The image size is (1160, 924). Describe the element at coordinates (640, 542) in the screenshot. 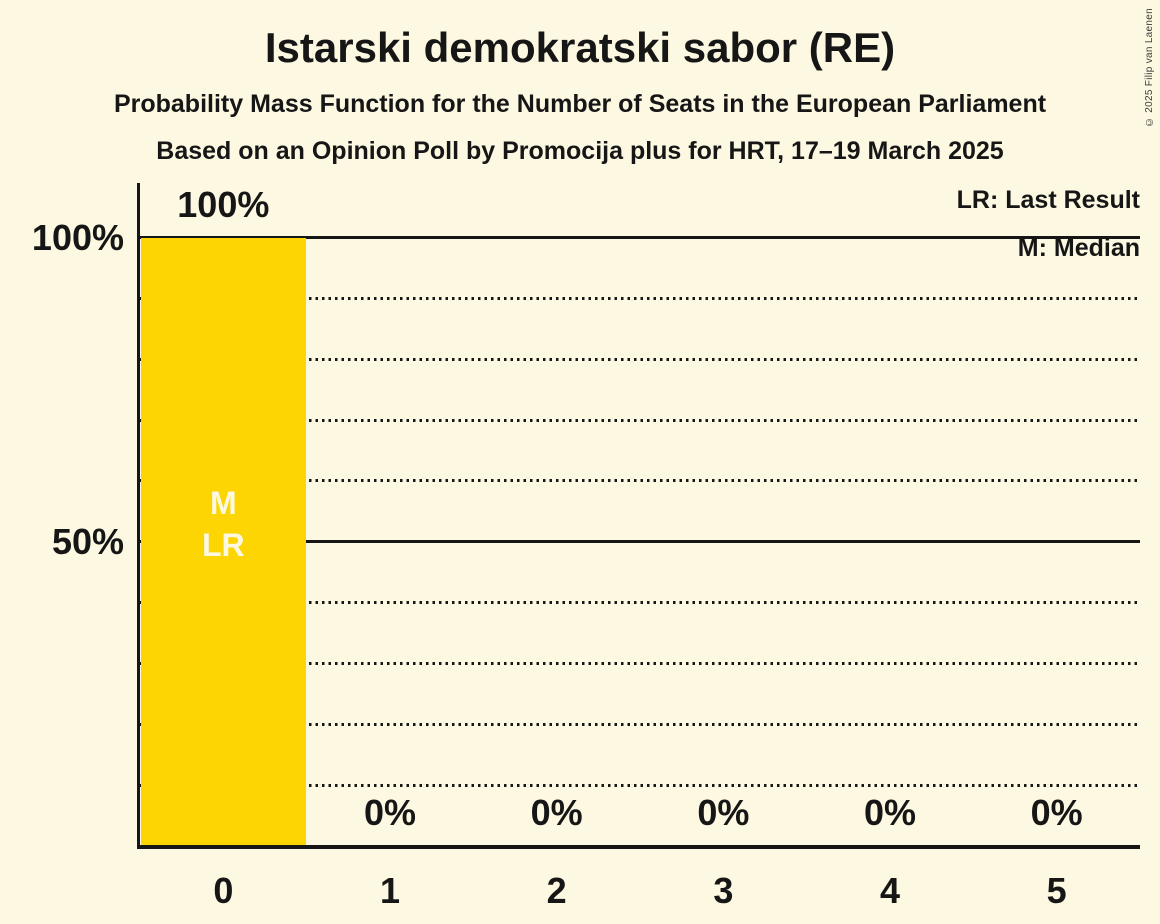

I see `gridline-solid-50pct` at that location.